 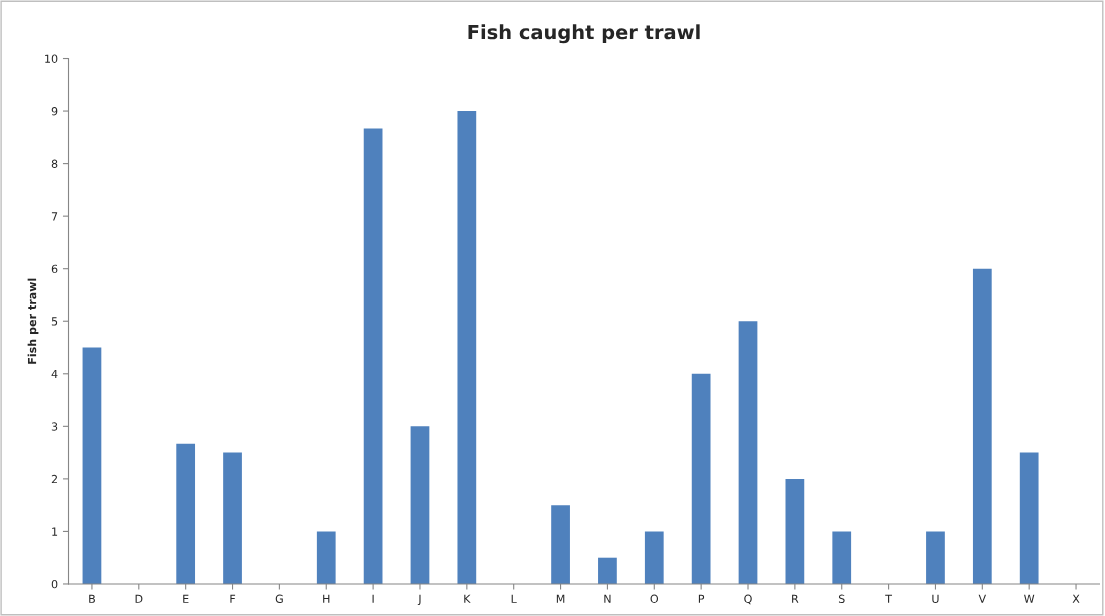 I want to click on x-tick-label: H, so click(x=326, y=598).